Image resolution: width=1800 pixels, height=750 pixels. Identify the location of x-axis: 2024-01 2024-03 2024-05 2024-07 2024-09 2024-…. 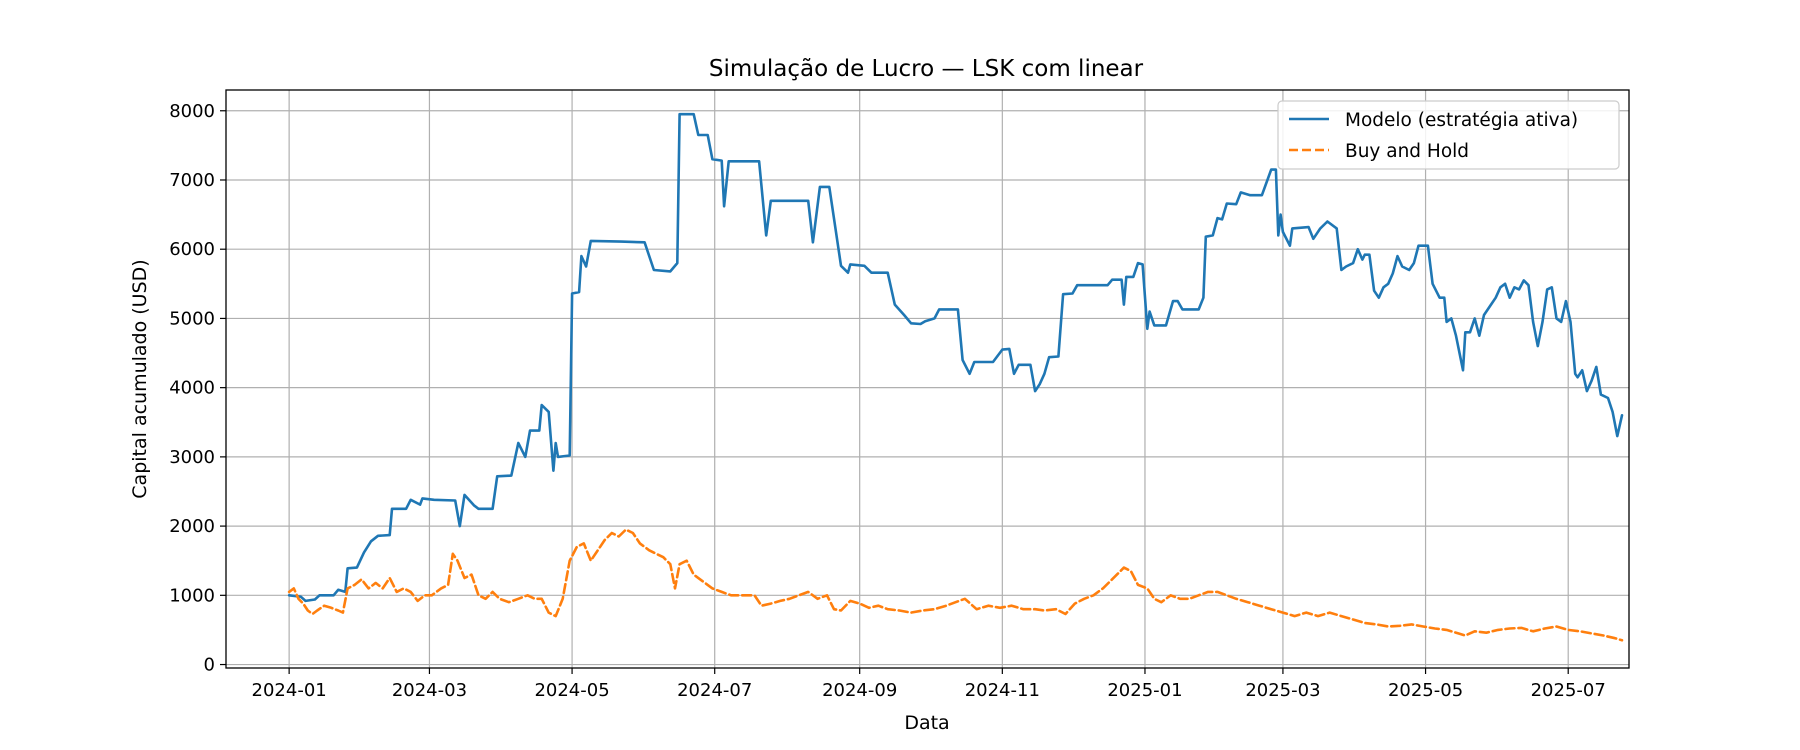
(929, 684).